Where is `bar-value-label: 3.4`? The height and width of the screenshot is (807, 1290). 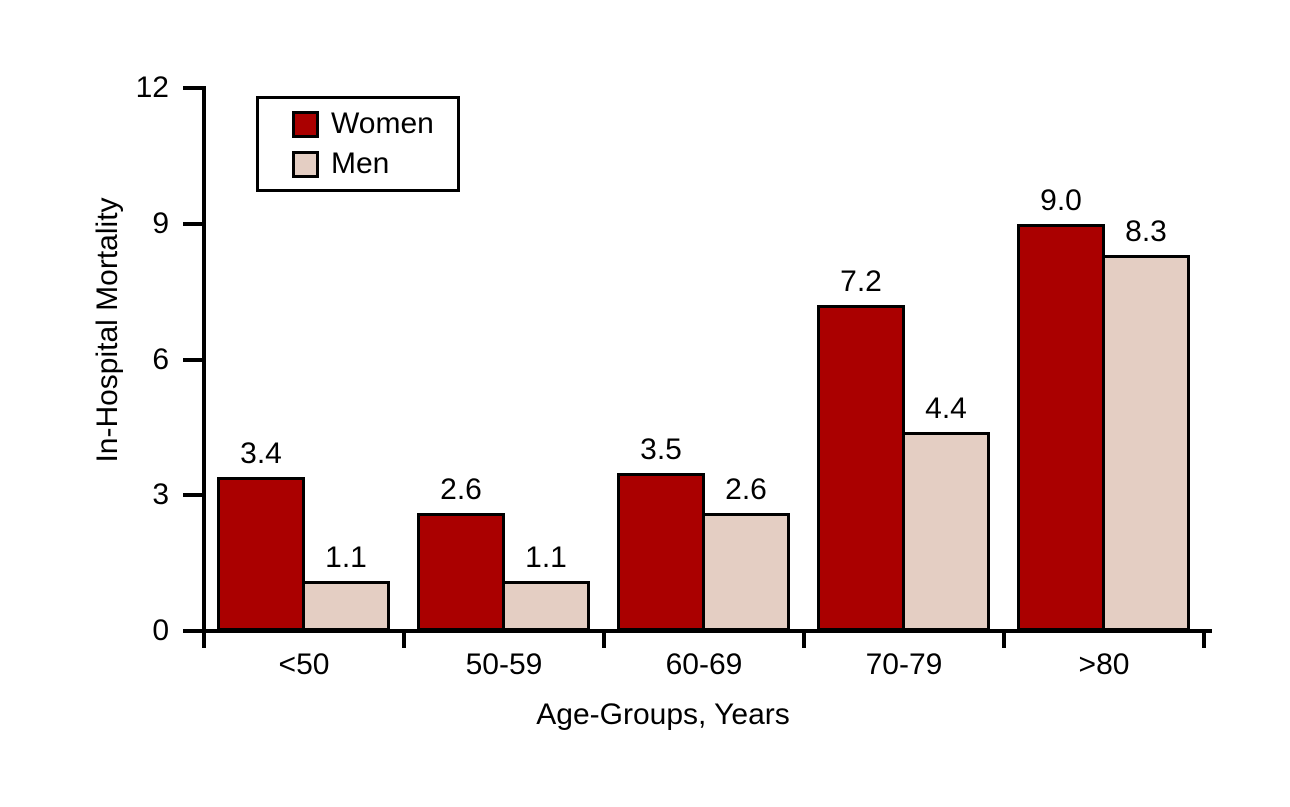 bar-value-label: 3.4 is located at coordinates (261, 453).